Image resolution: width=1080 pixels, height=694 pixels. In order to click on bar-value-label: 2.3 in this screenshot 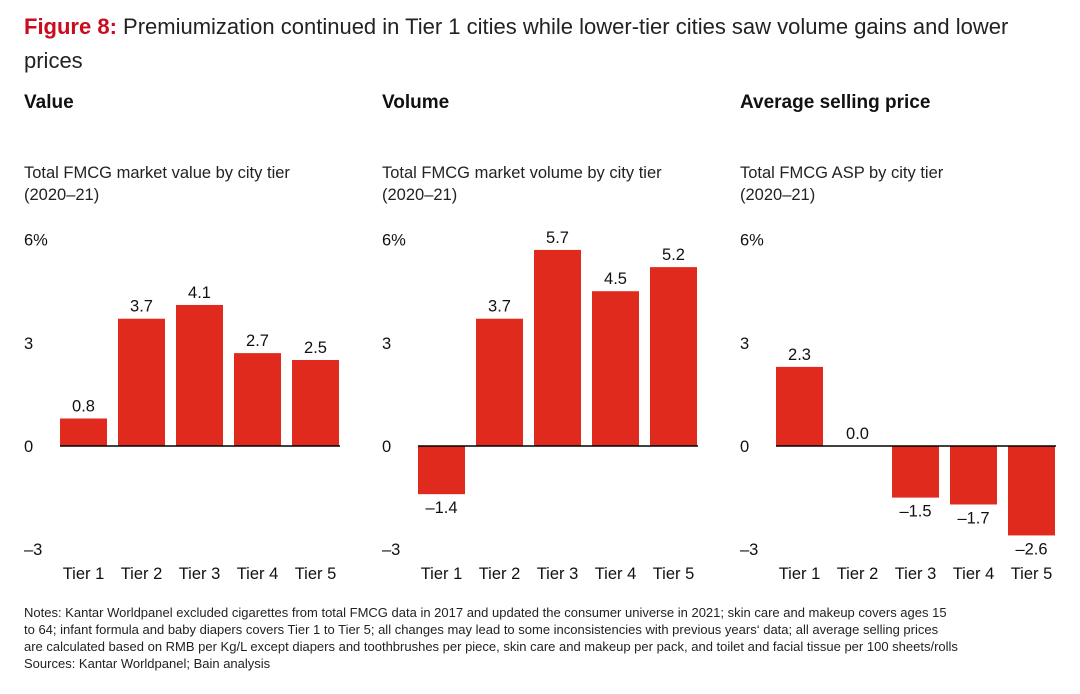, I will do `click(799, 355)`.